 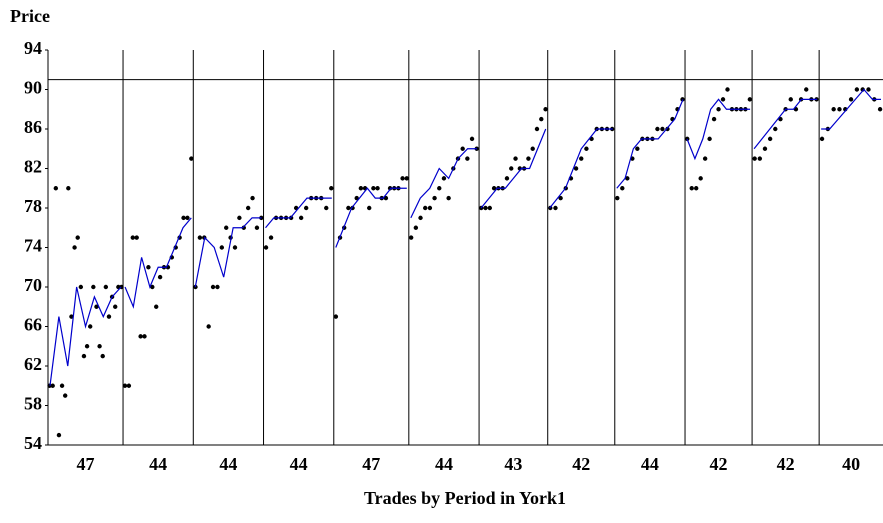 What do you see at coordinates (33, 246) in the screenshot?
I see `y-tick-label: 74` at bounding box center [33, 246].